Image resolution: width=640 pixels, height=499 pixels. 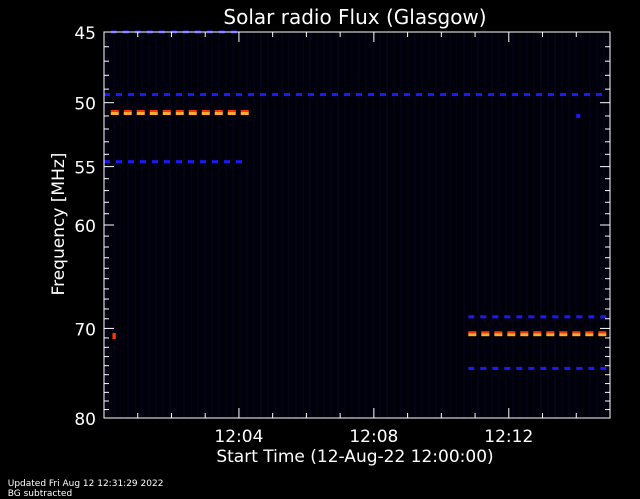 What do you see at coordinates (40, 494) in the screenshot?
I see `background-note: BG subtracted` at bounding box center [40, 494].